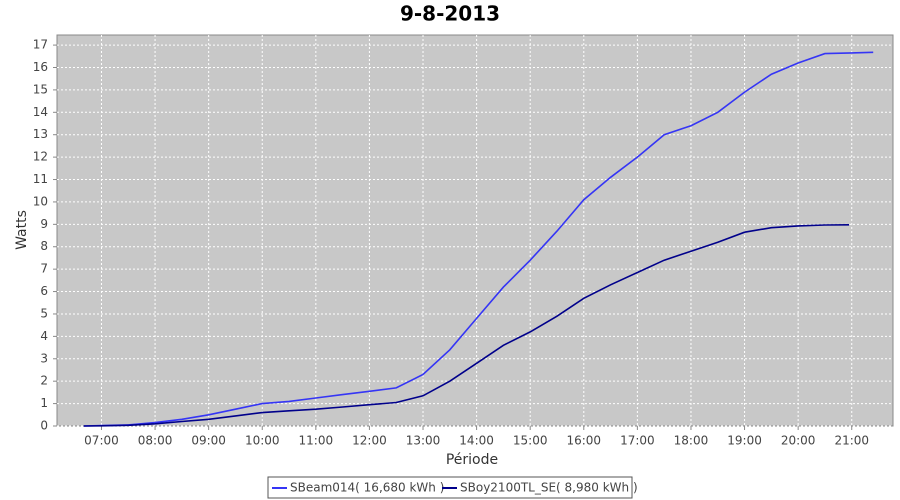  I want to click on y-tick-label: 4, so click(44, 336).